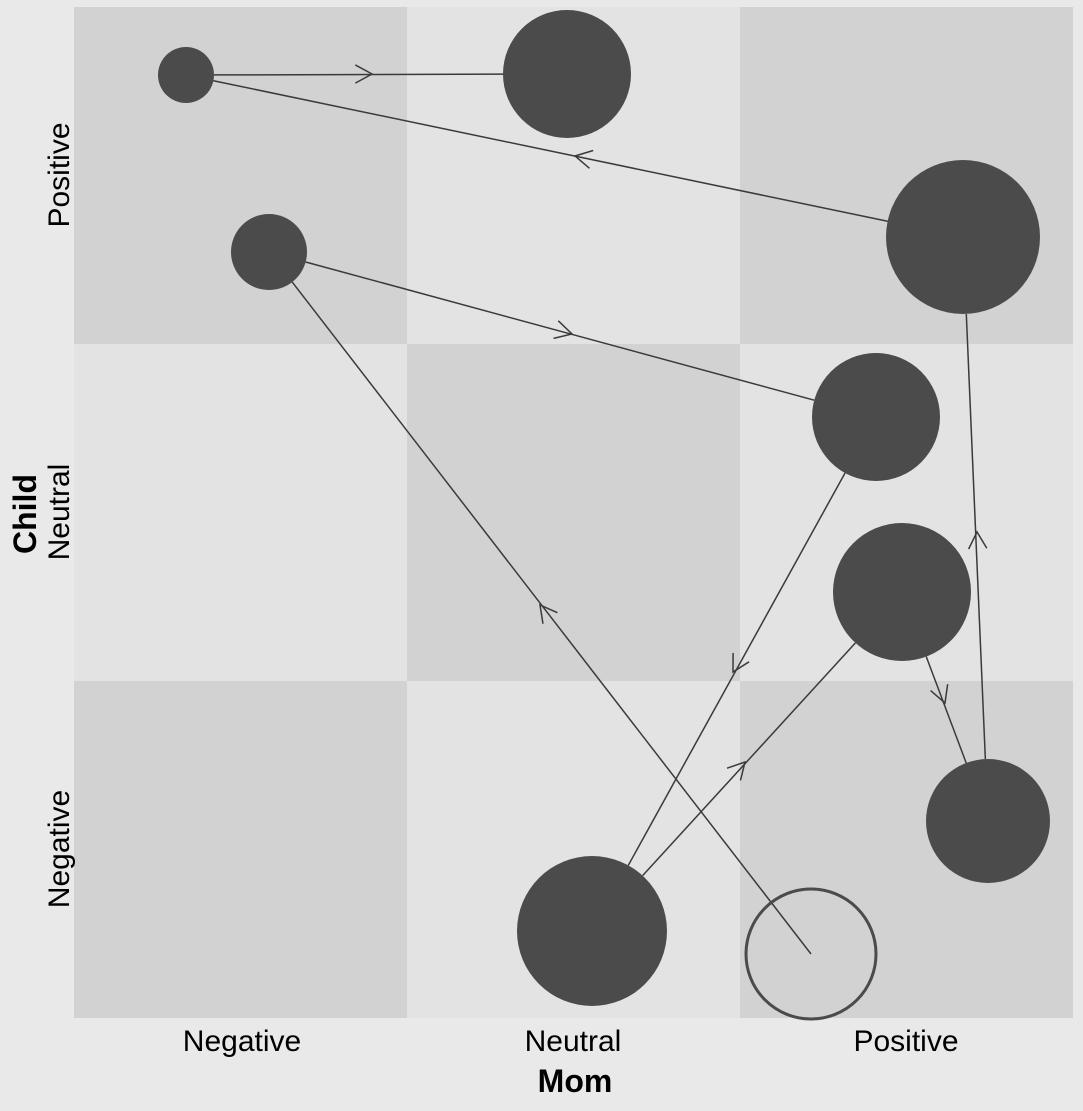 This screenshot has width=1083, height=1111. What do you see at coordinates (906, 1041) in the screenshot?
I see `x-tick-positive: Positive` at bounding box center [906, 1041].